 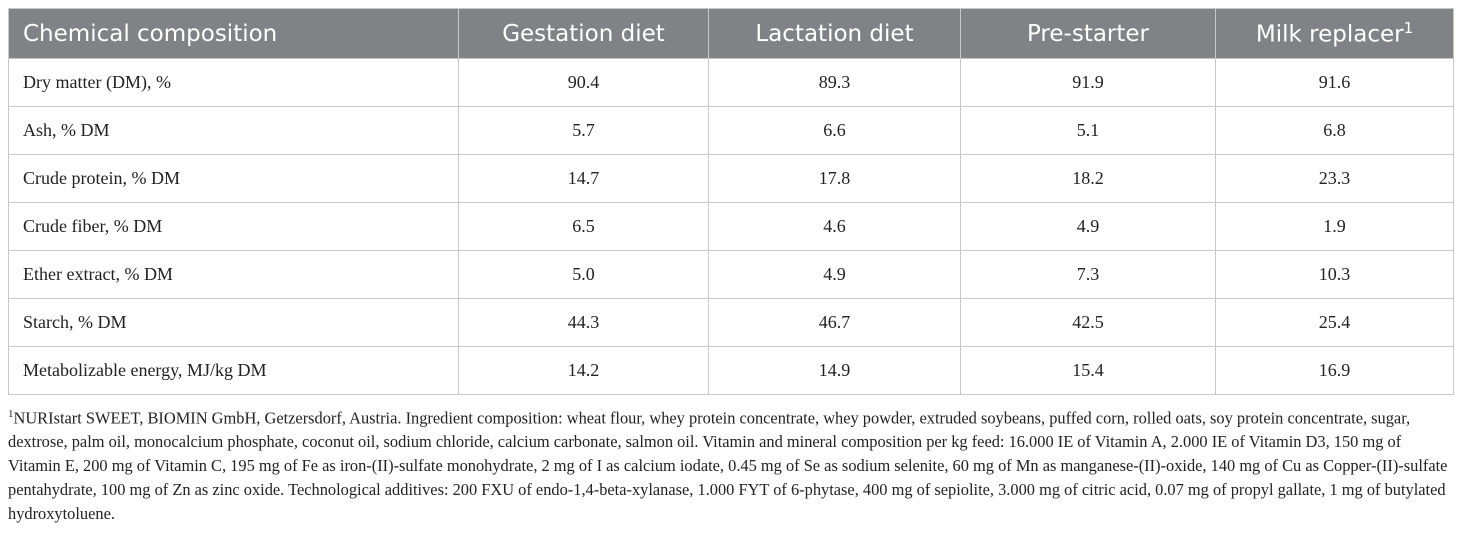 I want to click on cell-value: 25.4, so click(x=1334, y=322).